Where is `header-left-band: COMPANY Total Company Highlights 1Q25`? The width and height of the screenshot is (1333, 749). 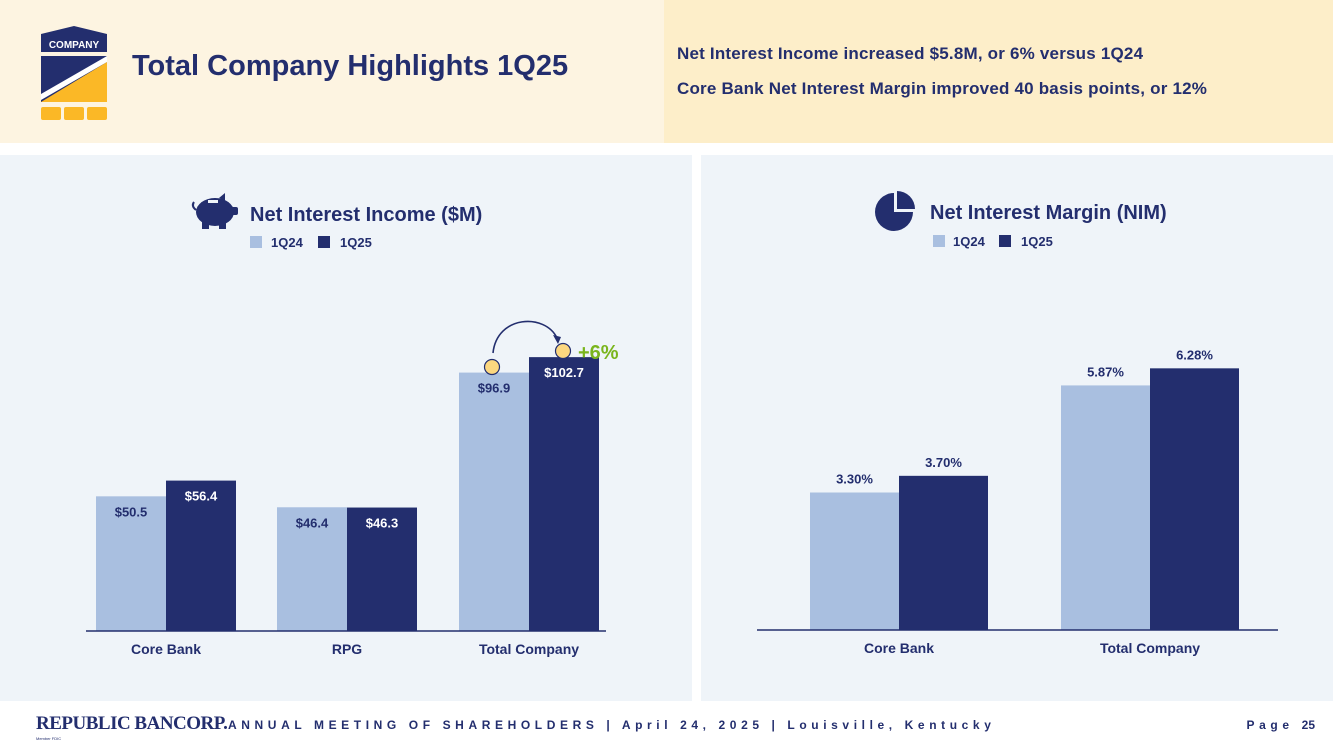 header-left-band: COMPANY Total Company Highlights 1Q25 is located at coordinates (332, 71).